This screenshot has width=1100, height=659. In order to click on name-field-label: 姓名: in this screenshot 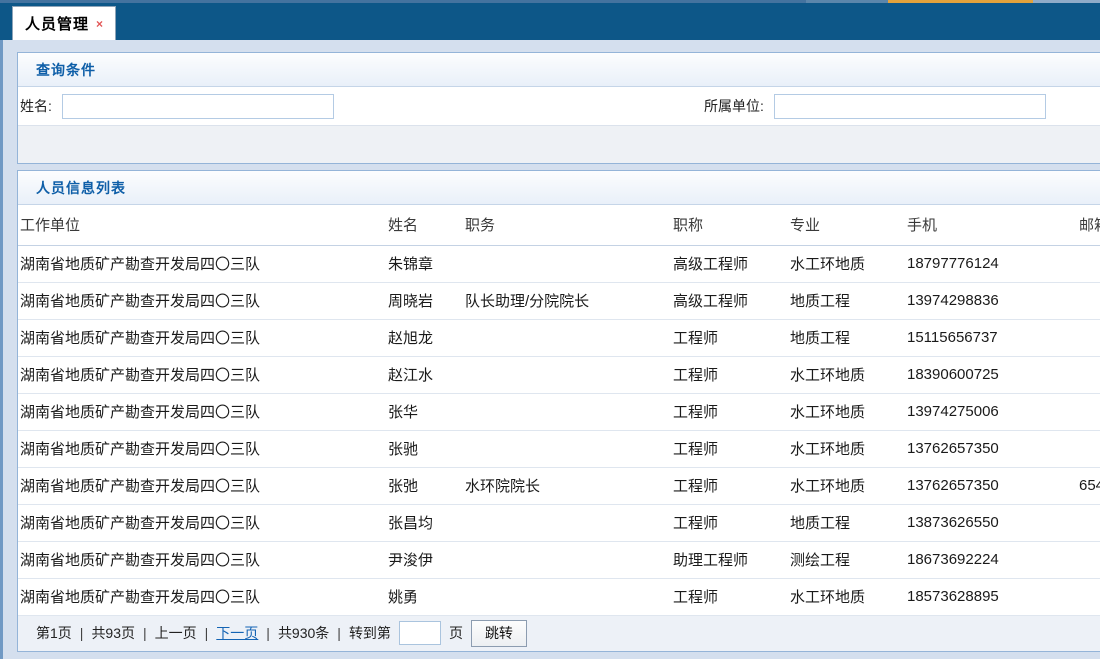, I will do `click(36, 106)`.